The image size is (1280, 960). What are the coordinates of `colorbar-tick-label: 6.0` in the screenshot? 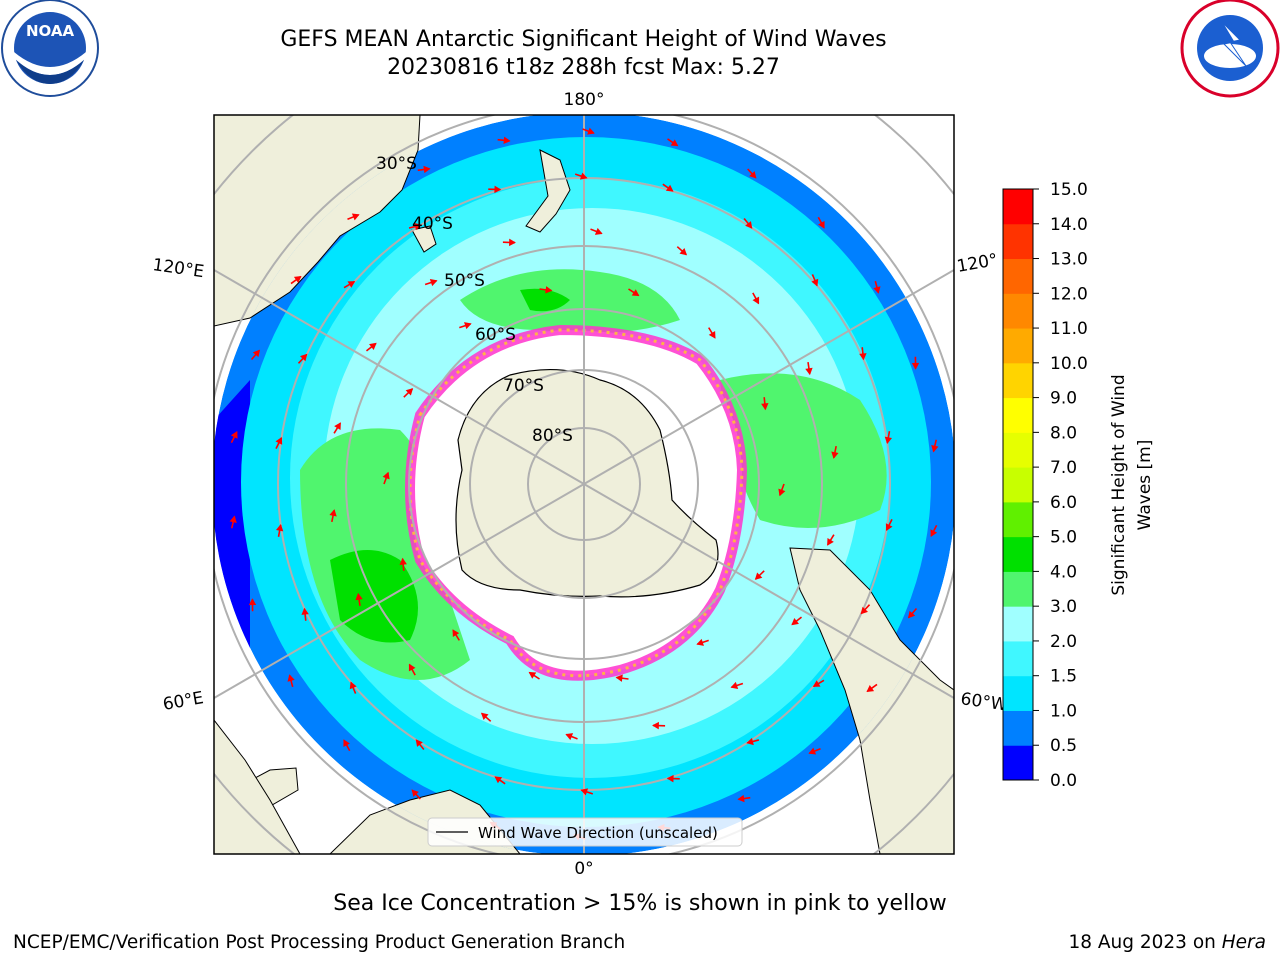 It's located at (1063, 503).